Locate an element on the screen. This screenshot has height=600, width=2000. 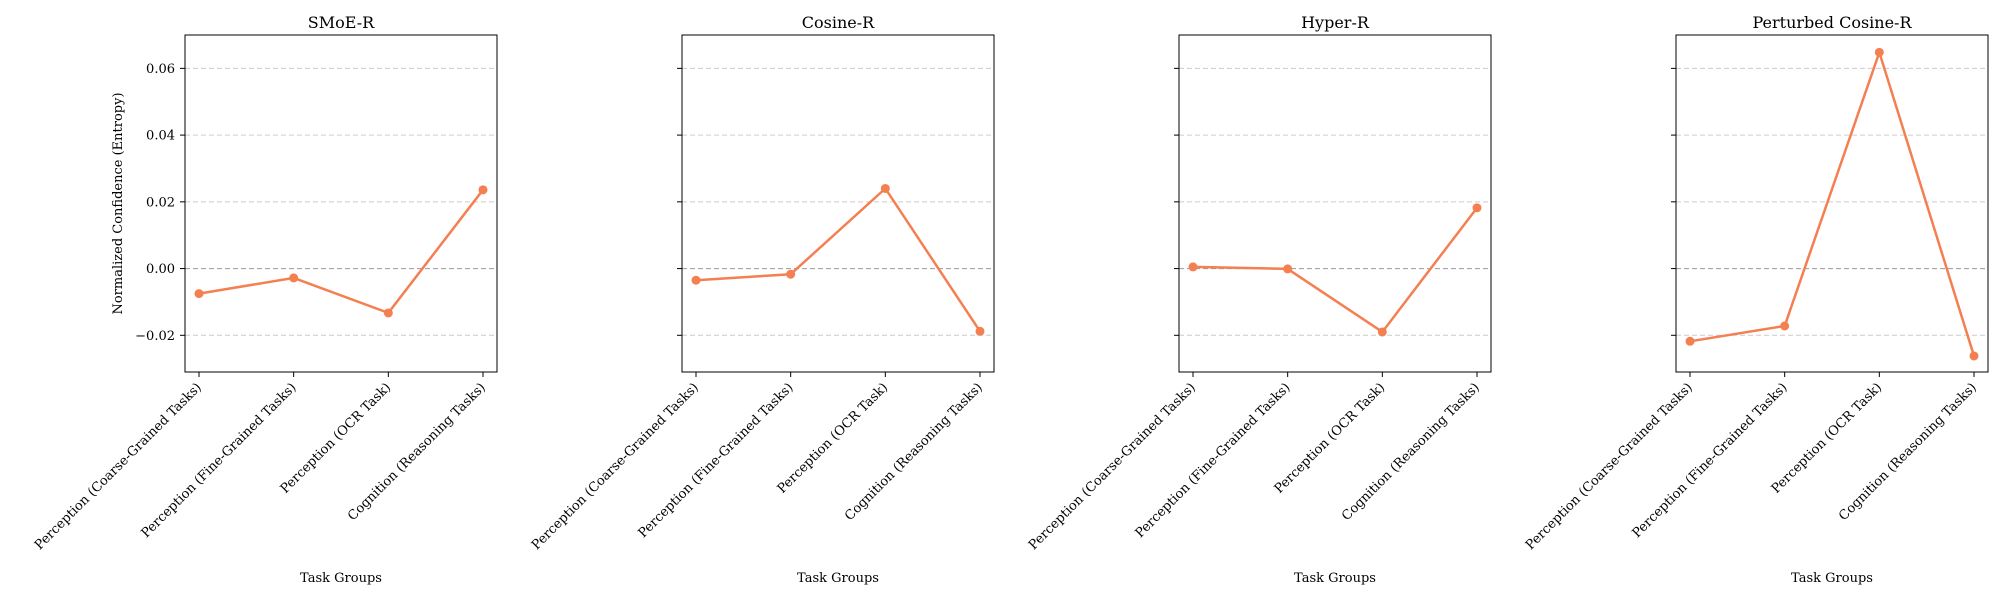
x-axis-label-3: Task Groups is located at coordinates (1335, 578).